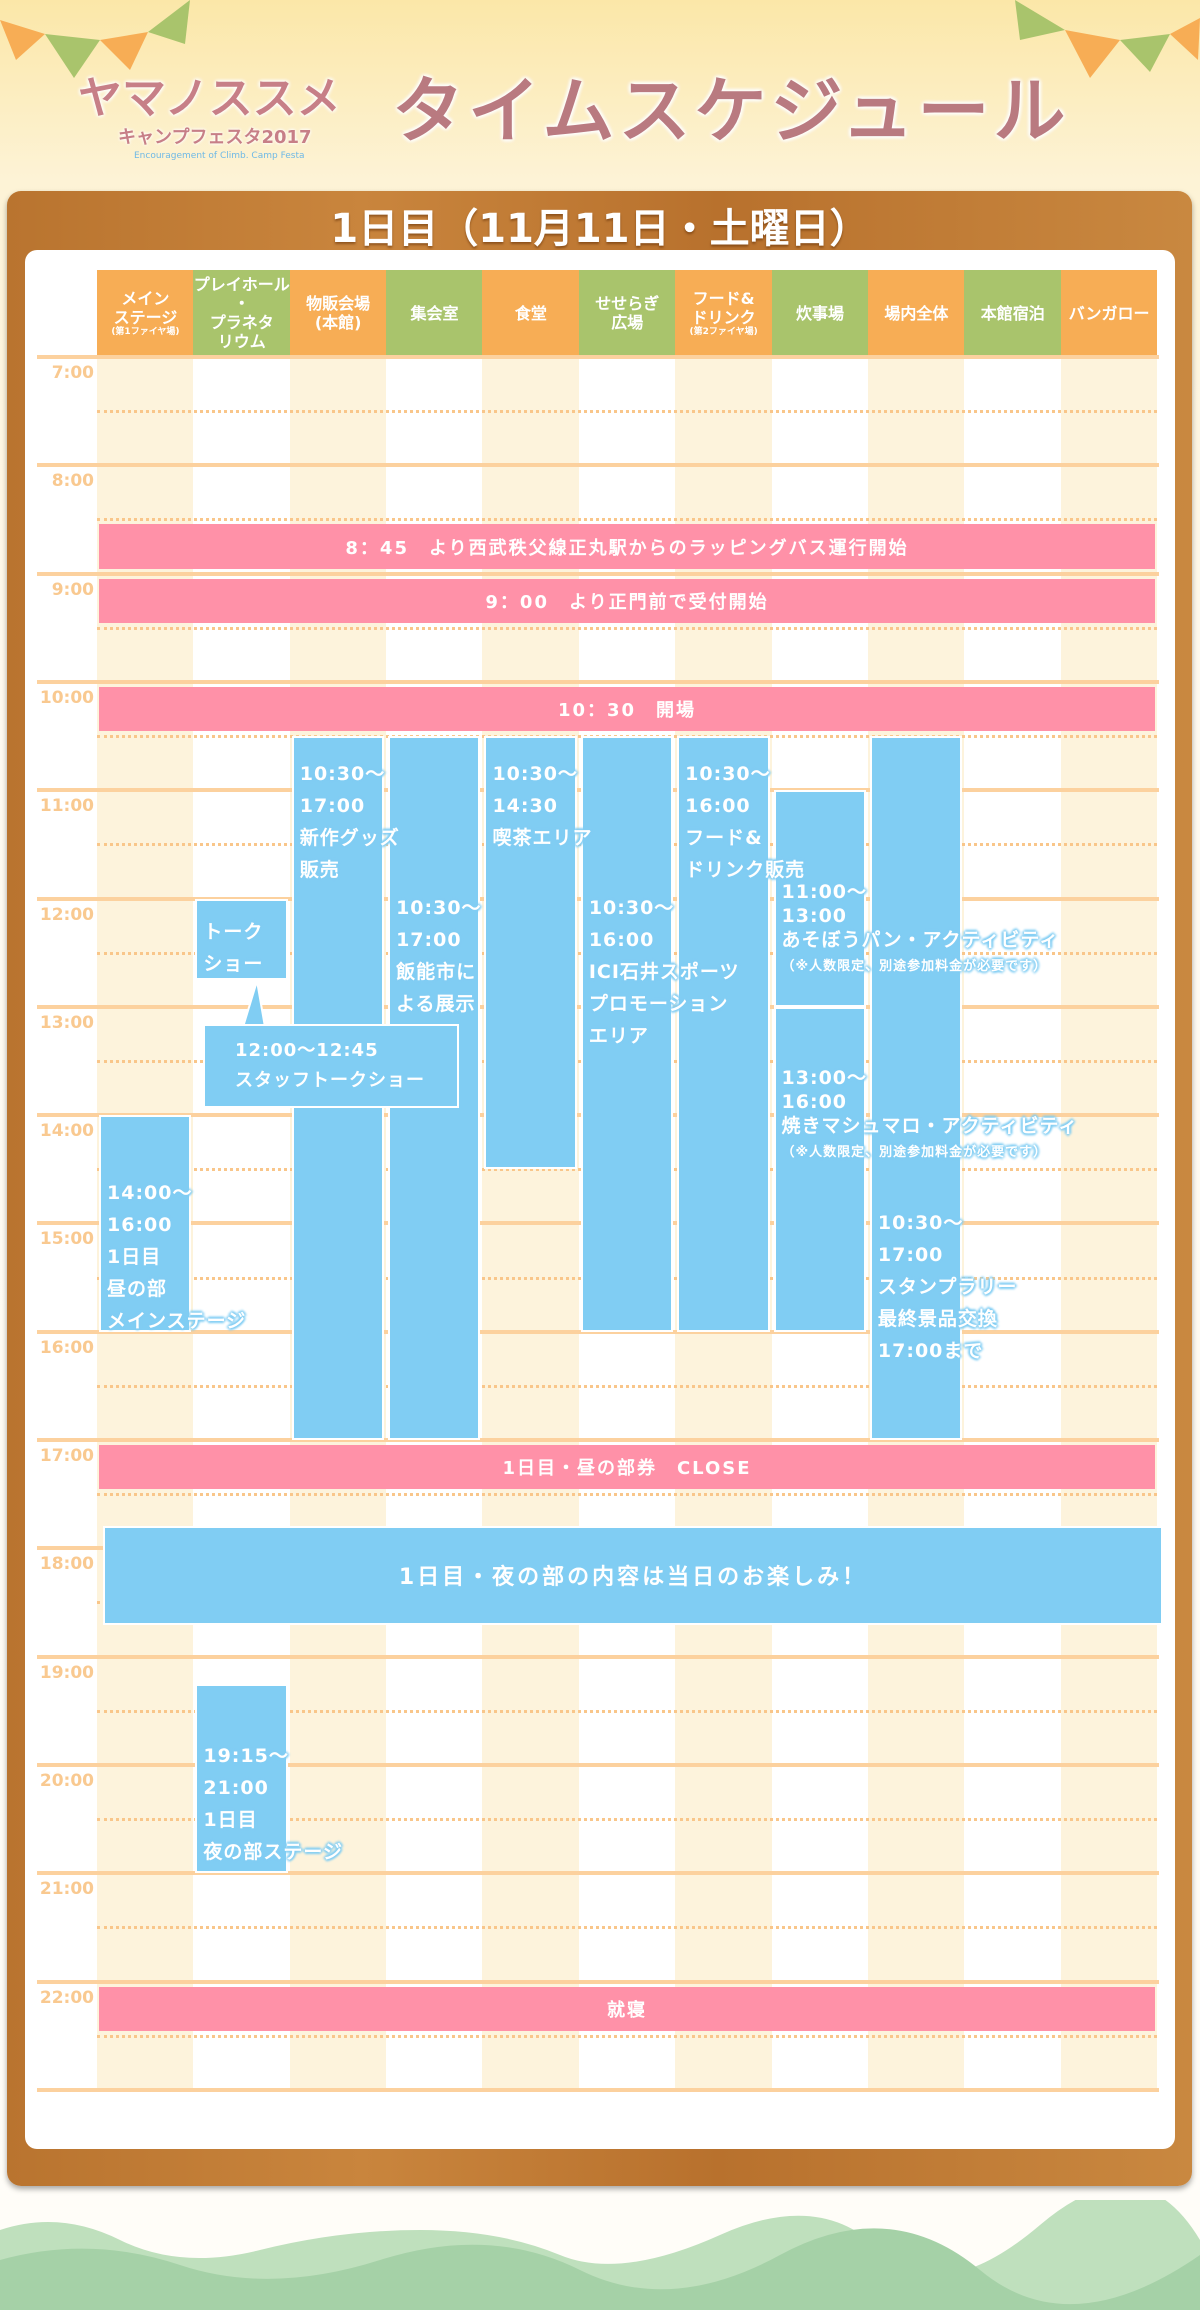 Image resolution: width=1200 pixels, height=2310 pixels. What do you see at coordinates (273, 1788) in the screenshot?
I see `event-text: 19:15〜 21:00 1日目 夜の部ステージ` at bounding box center [273, 1788].